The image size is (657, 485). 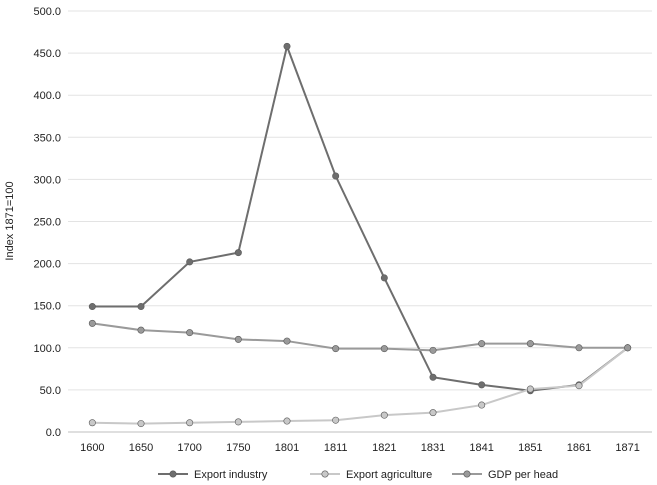 I want to click on legend-item: Export agriculture, so click(x=371, y=475).